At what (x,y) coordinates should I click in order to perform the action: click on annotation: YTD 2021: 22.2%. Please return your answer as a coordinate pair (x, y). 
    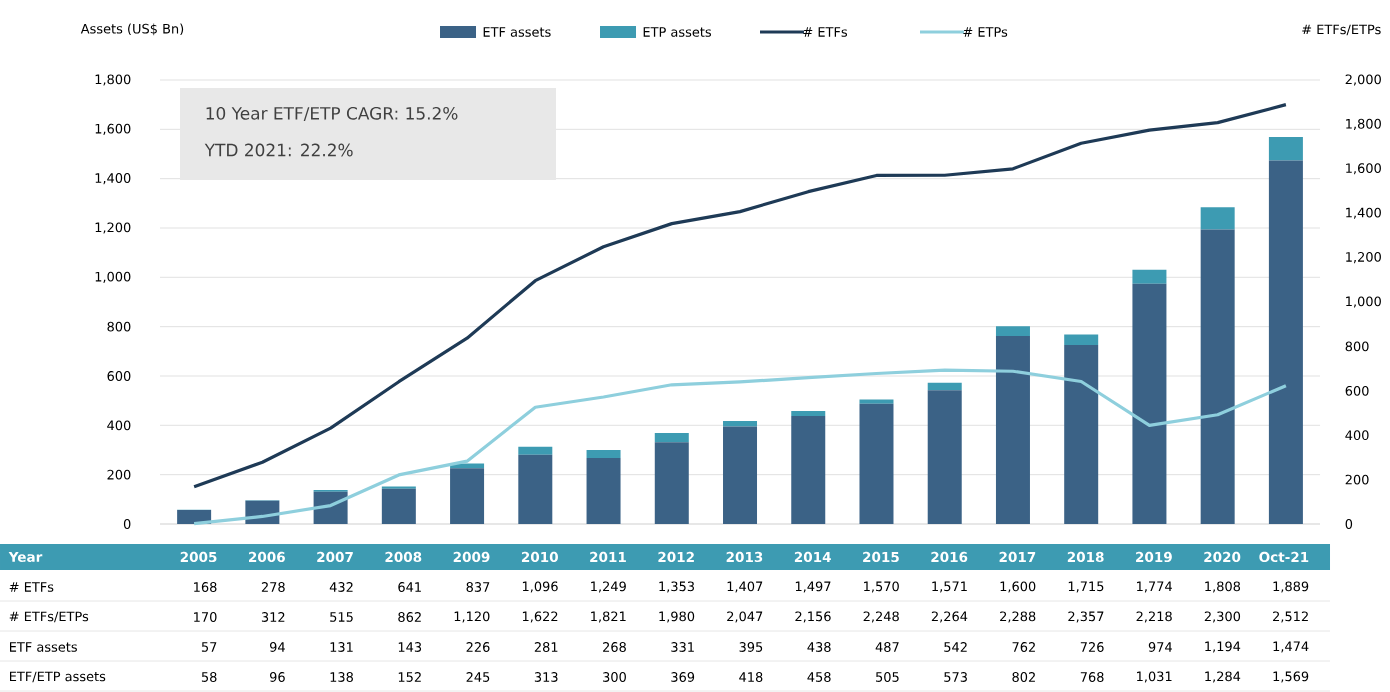
    Looking at the image, I should click on (278, 150).